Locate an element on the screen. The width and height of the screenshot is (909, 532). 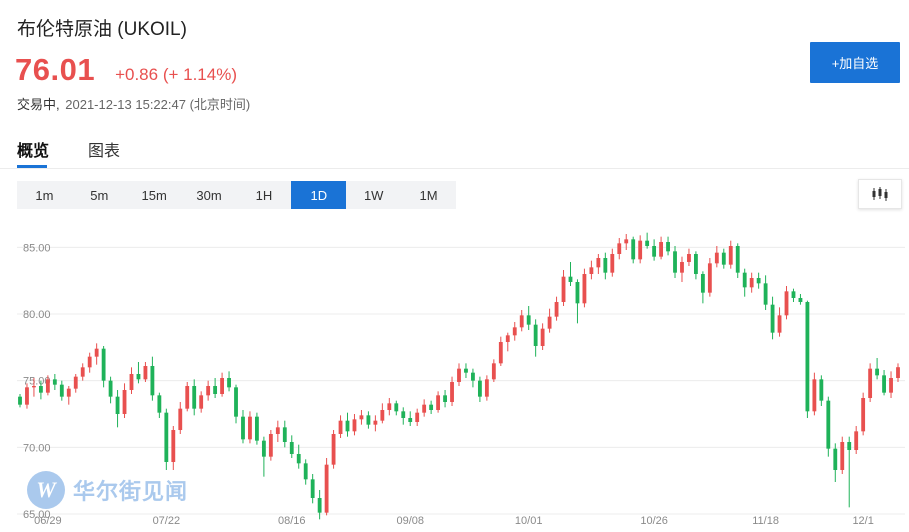
chart-type-button is located at coordinates (880, 194).